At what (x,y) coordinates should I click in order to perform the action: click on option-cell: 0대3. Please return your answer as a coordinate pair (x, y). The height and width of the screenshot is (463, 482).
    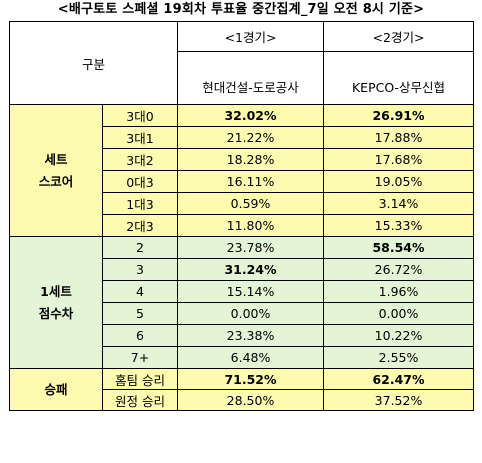
    Looking at the image, I should click on (140, 181).